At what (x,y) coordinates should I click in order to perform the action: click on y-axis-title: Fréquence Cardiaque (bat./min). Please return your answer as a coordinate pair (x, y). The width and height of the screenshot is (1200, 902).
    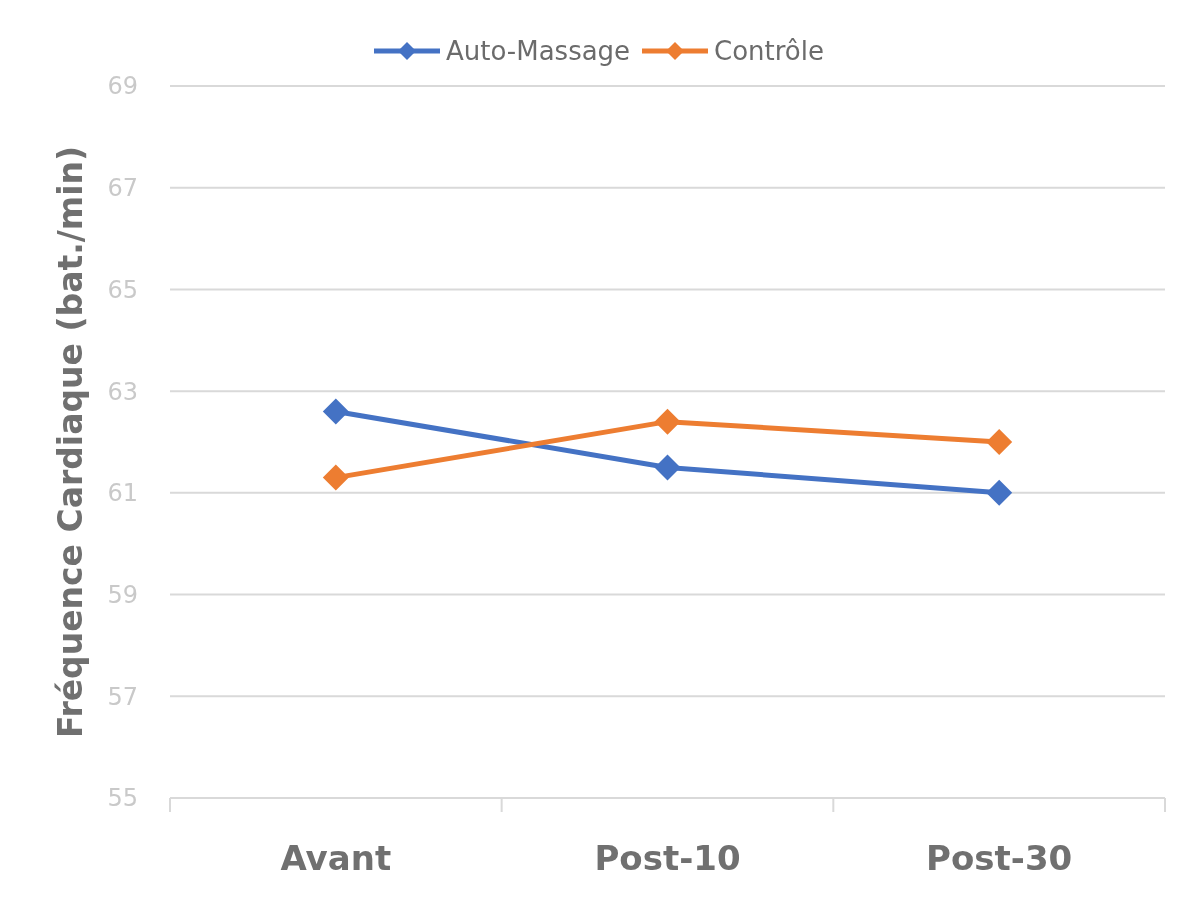
    Looking at the image, I should click on (70, 442).